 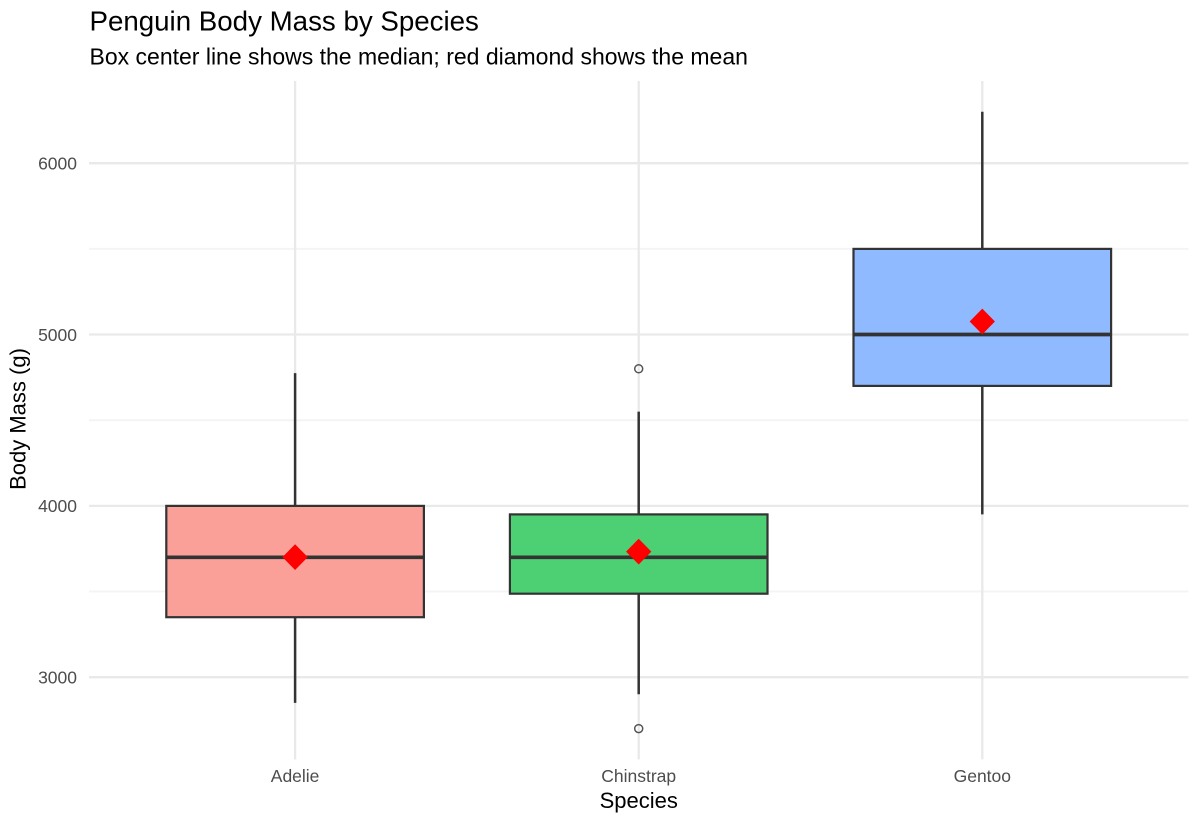 I want to click on svg-text: 6000, so click(x=57, y=164).